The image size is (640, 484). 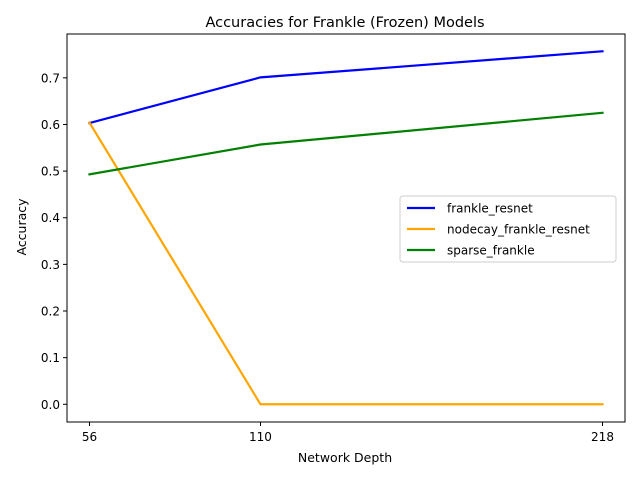 I want to click on y-tick-label: 0.4, so click(x=50, y=218).